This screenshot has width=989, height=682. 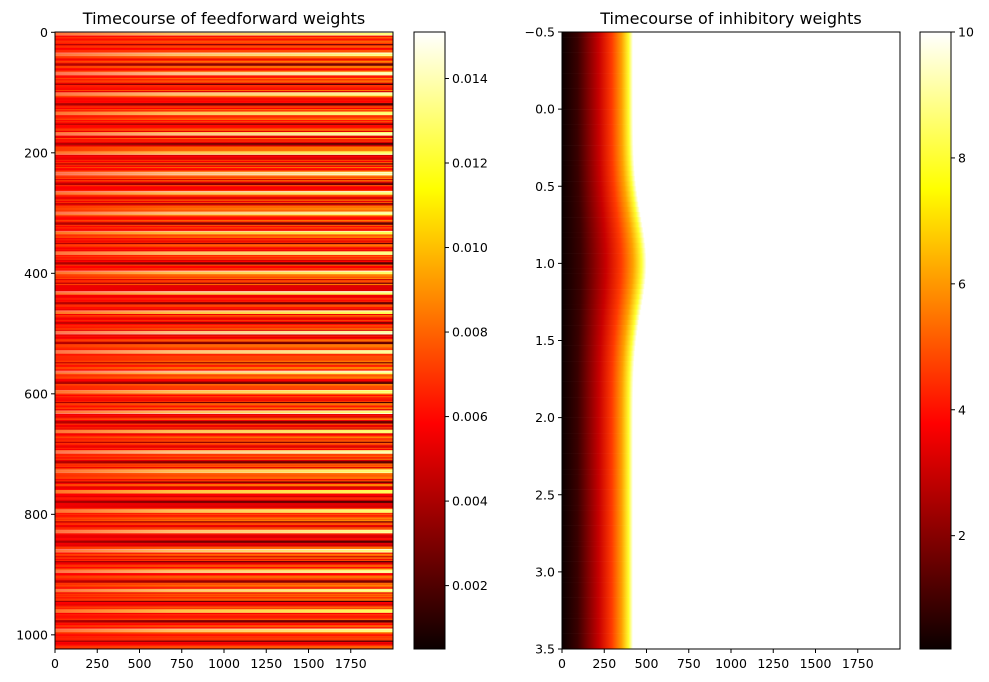 I want to click on y-tick-label: 3.5, so click(x=545, y=649).